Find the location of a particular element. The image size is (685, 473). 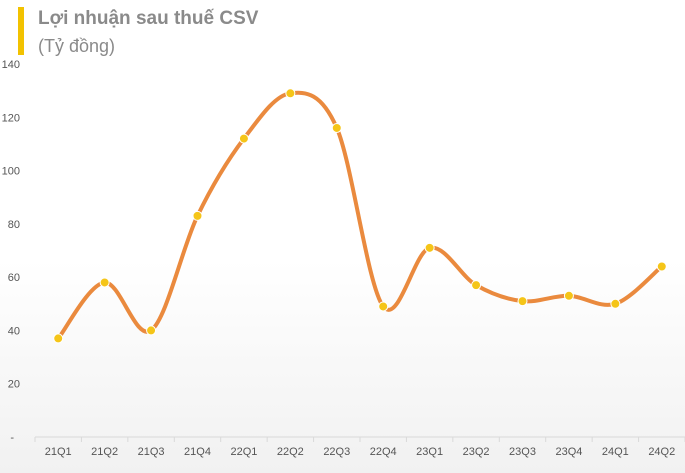

data-point-21Q2 is located at coordinates (104, 282).